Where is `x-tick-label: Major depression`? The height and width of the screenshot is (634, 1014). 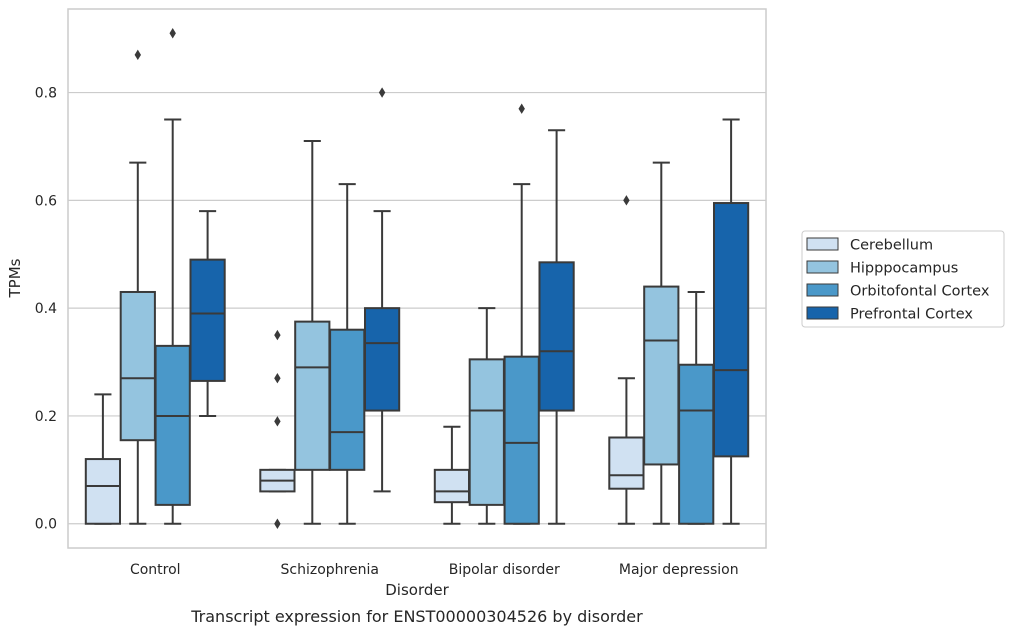 x-tick-label: Major depression is located at coordinates (679, 570).